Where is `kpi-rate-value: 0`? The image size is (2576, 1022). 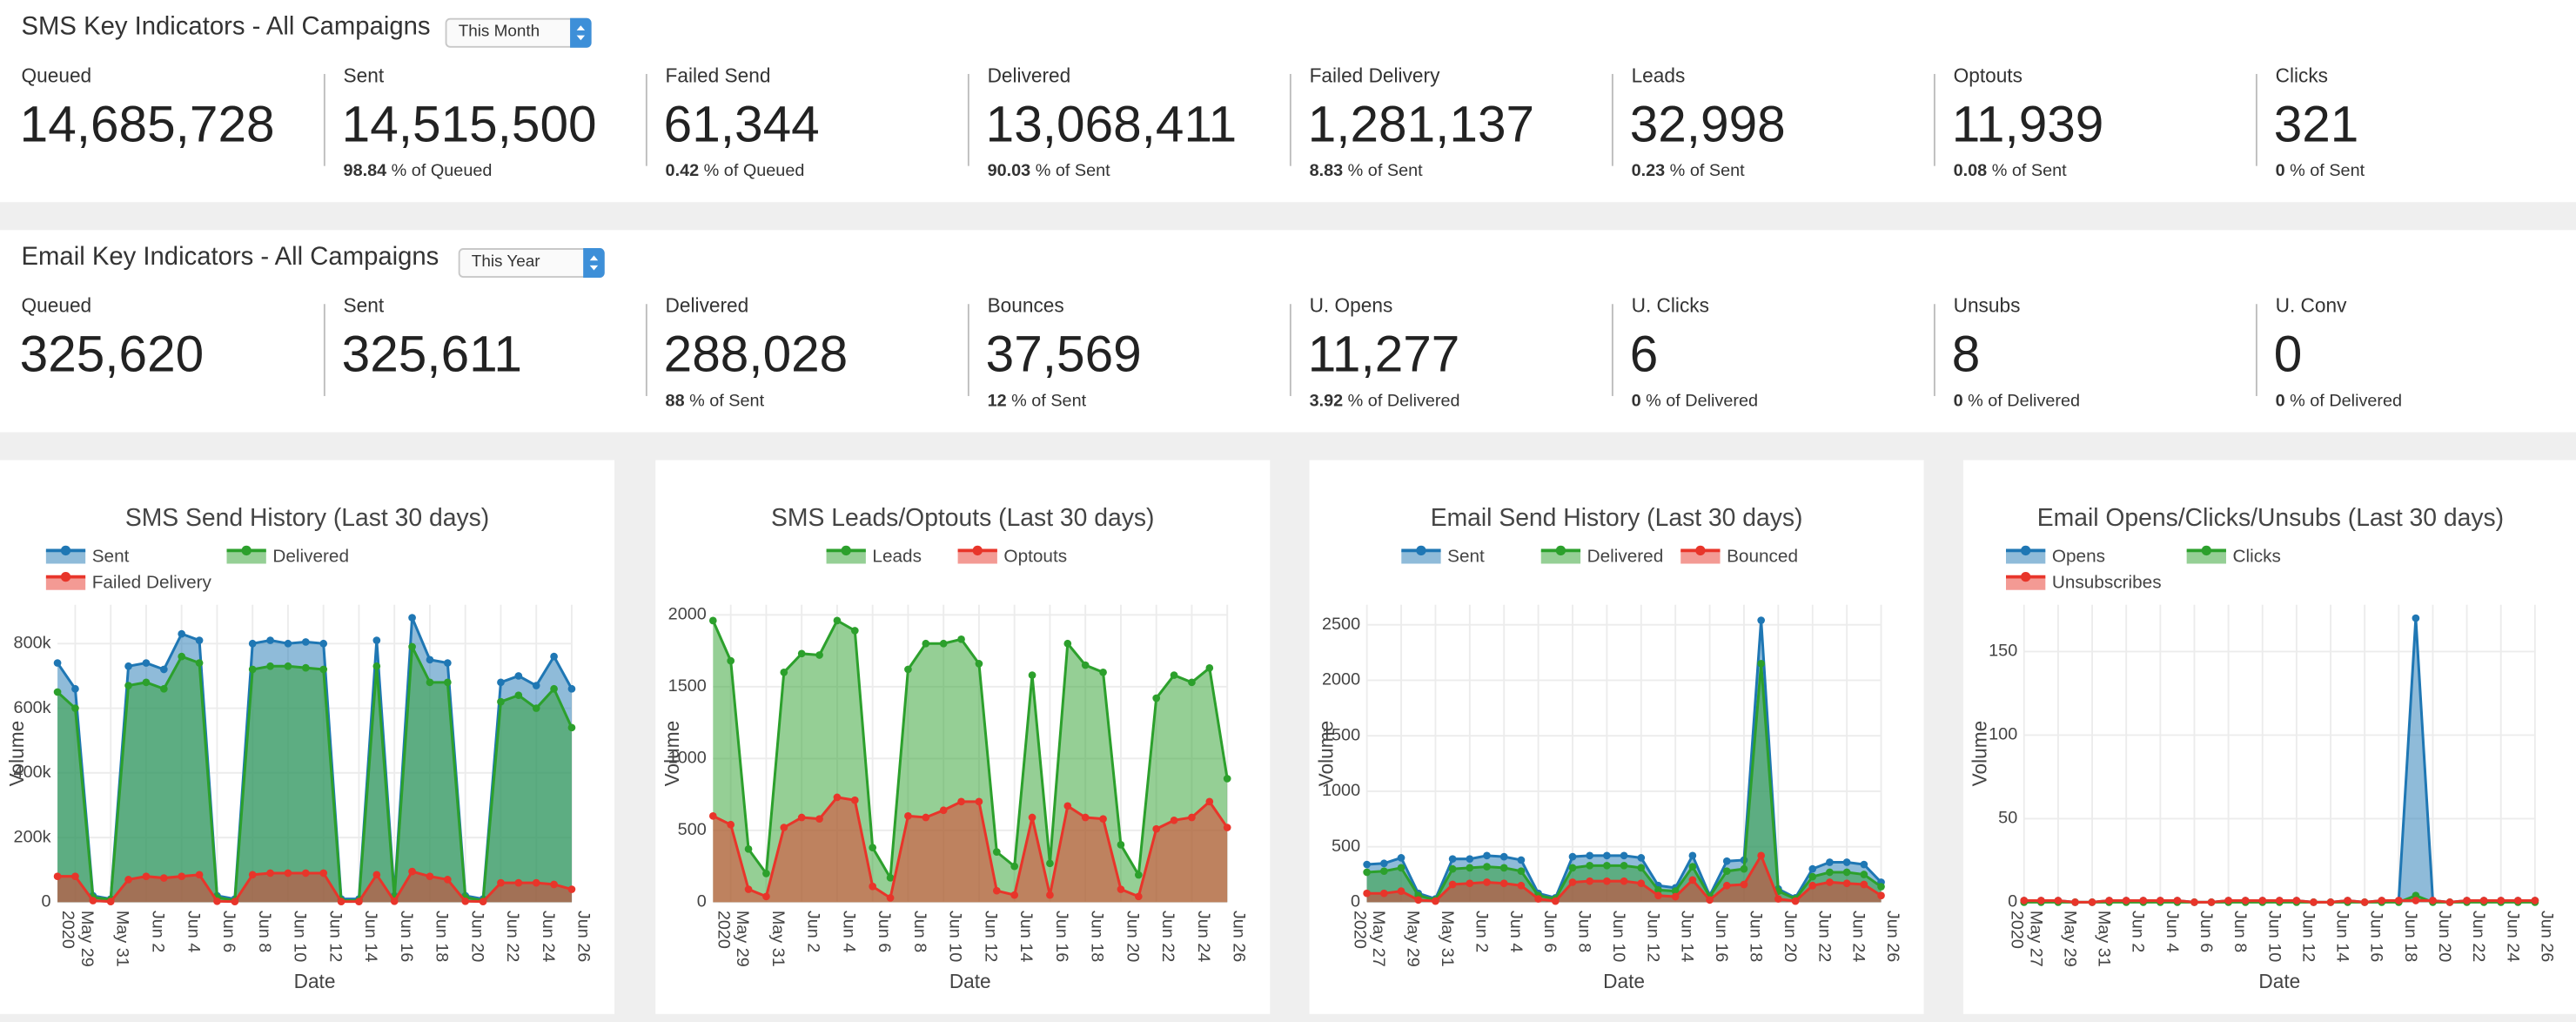
kpi-rate-value: 0 is located at coordinates (1636, 401).